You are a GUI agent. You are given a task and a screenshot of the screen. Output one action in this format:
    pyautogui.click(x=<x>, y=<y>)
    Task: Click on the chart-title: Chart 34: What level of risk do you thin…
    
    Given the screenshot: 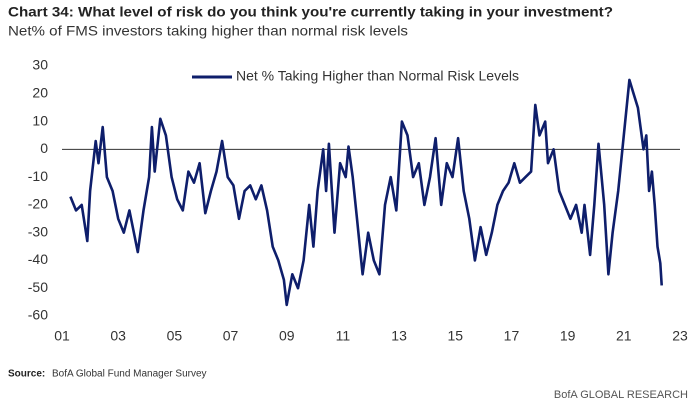 What is the action you would take?
    pyautogui.click(x=310, y=12)
    